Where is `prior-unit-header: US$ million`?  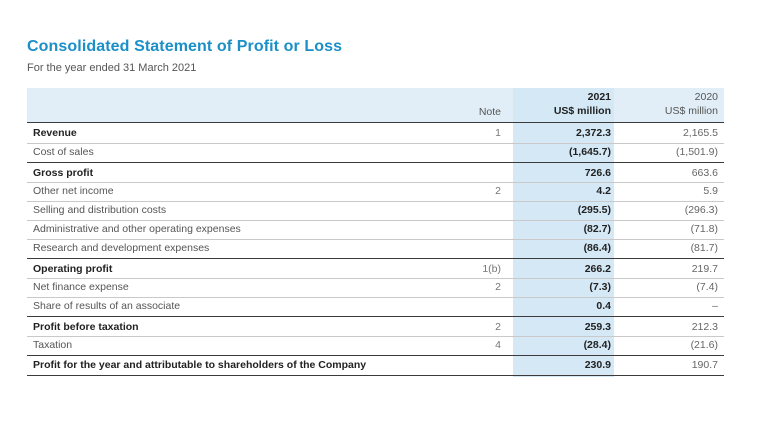
prior-unit-header: US$ million is located at coordinates (691, 111).